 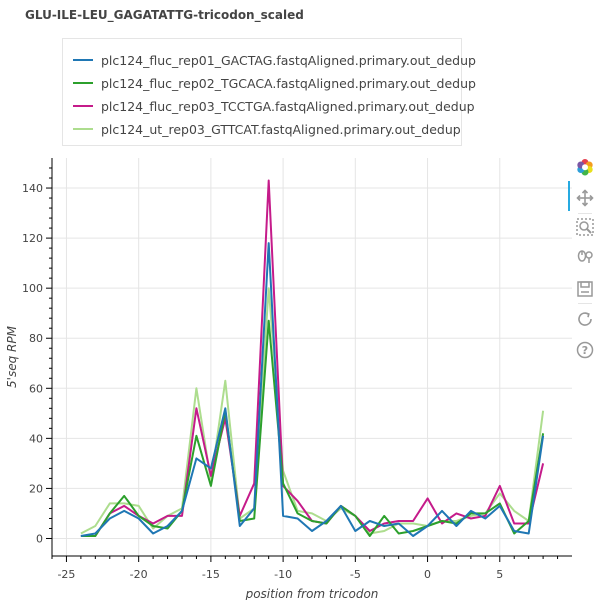 What do you see at coordinates (36, 338) in the screenshot?
I see `y-tick-label: 80` at bounding box center [36, 338].